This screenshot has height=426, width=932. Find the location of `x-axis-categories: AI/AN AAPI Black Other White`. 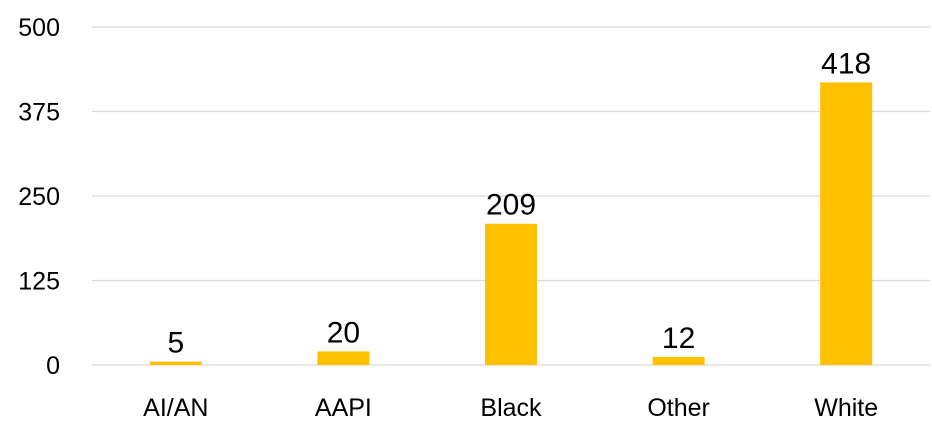

x-axis-categories: AI/AN AAPI Black Other White is located at coordinates (510, 408).